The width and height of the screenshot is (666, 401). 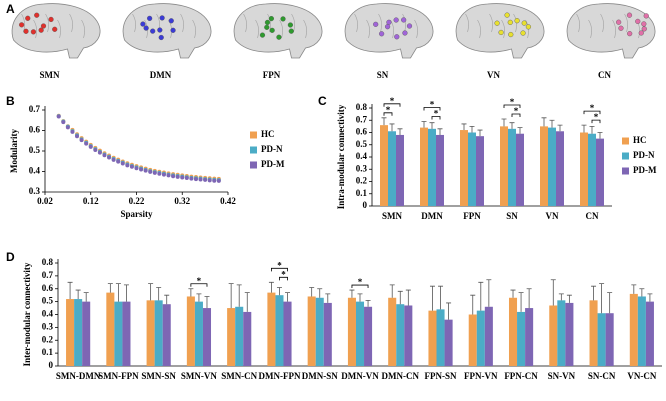 What do you see at coordinates (432, 216) in the screenshot?
I see `x-tick-label: DMN` at bounding box center [432, 216].